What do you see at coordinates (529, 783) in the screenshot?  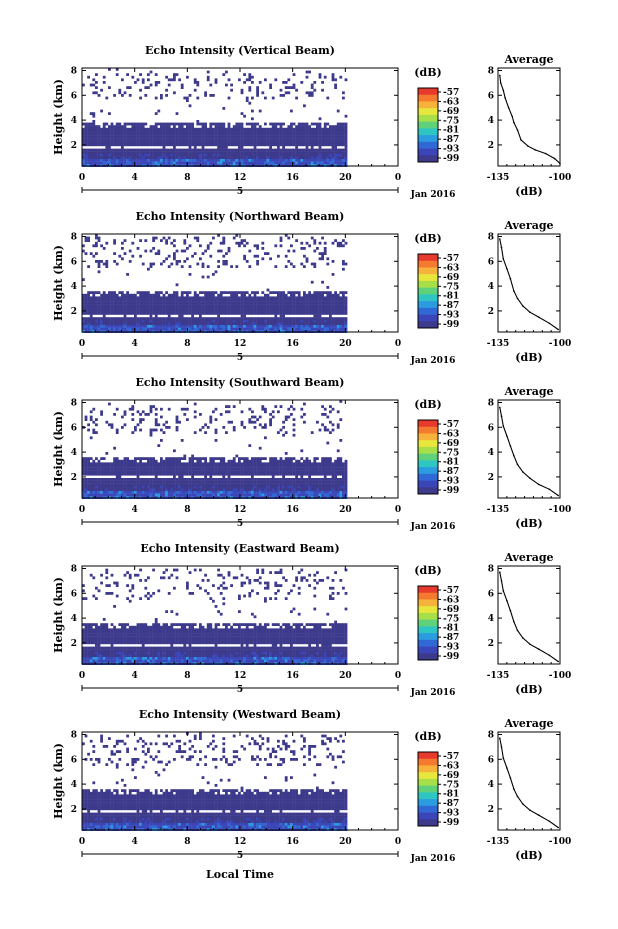 I see `profile-line` at bounding box center [529, 783].